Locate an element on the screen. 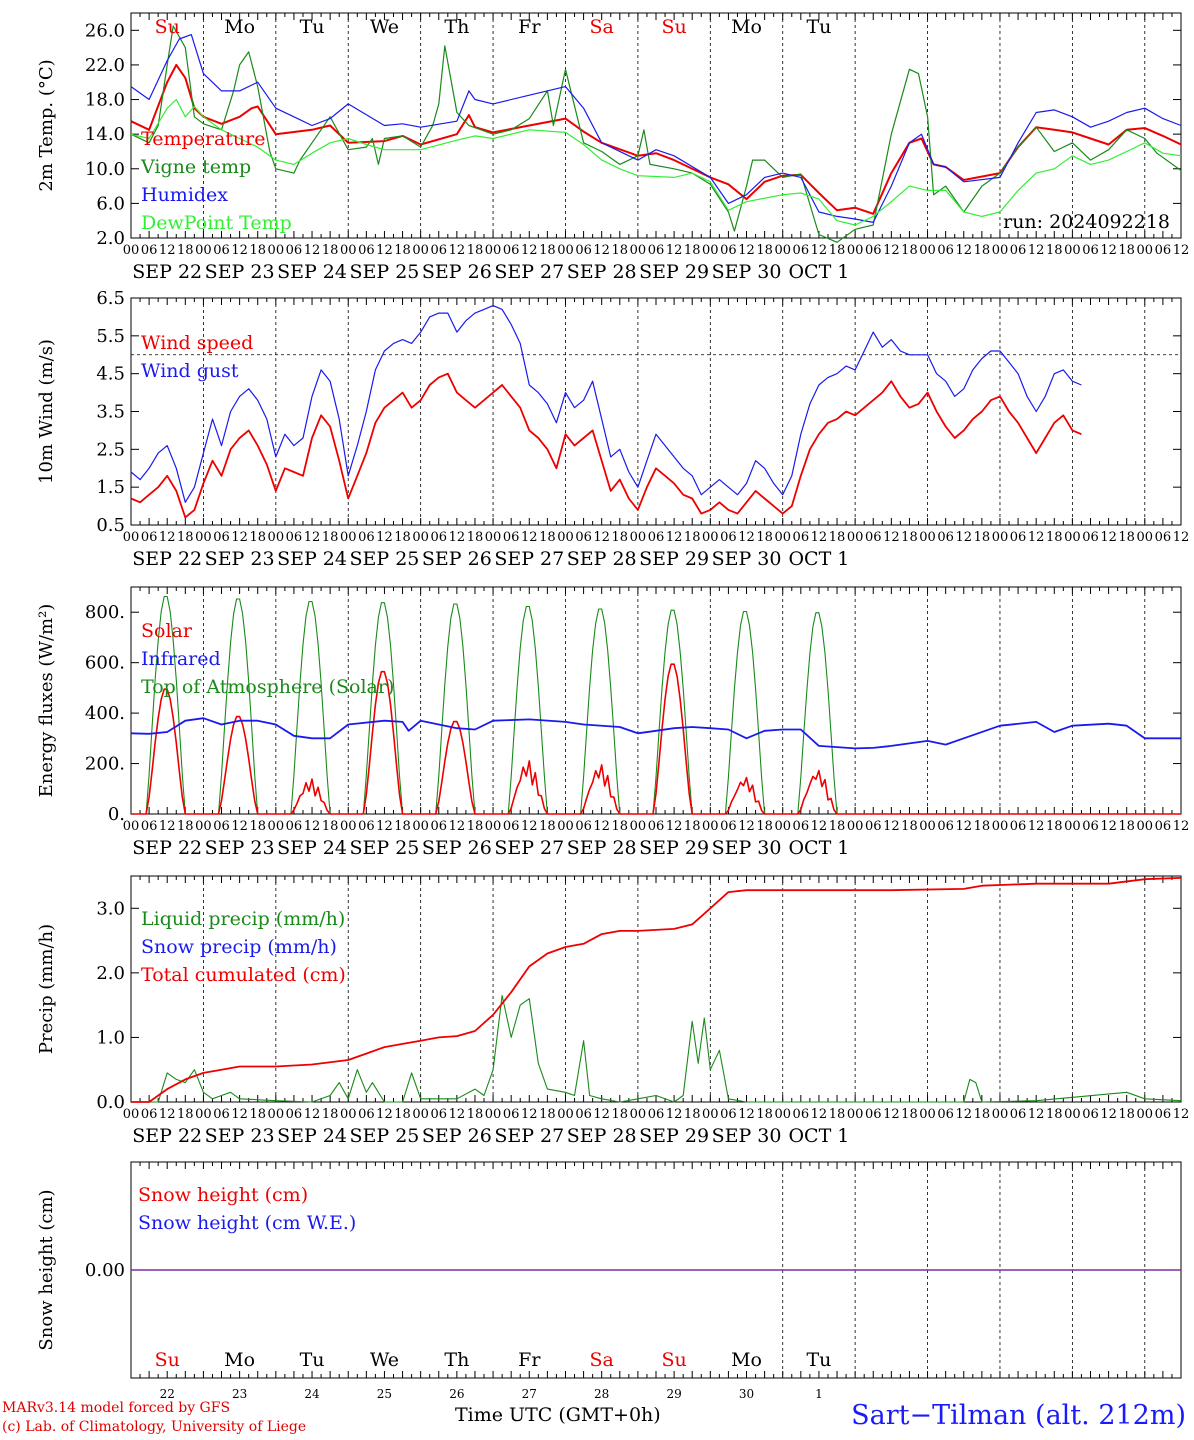 Image resolution: width=1194 pixels, height=1440 pixels. date-number-label: 27 is located at coordinates (529, 1394).